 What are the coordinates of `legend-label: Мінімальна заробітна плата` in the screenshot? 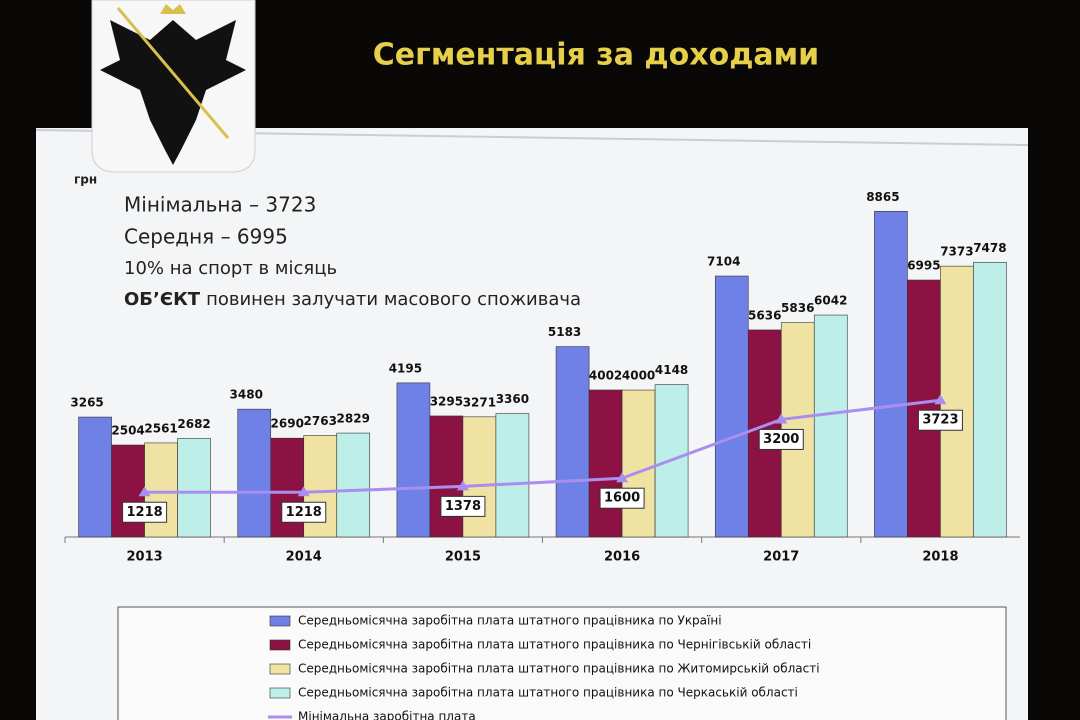 It's located at (387, 715).